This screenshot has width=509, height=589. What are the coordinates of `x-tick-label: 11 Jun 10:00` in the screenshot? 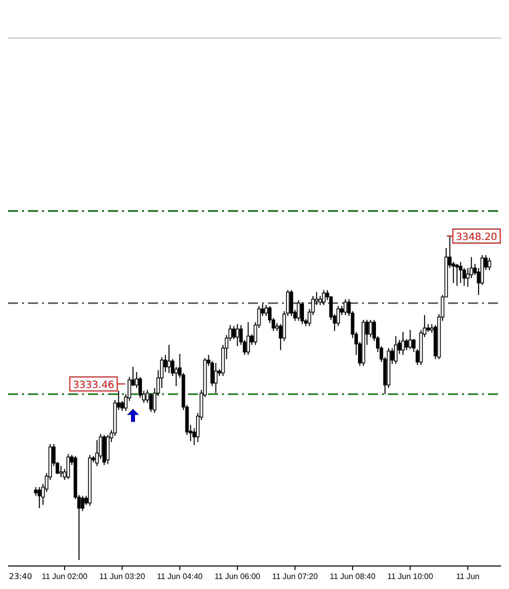 It's located at (410, 576).